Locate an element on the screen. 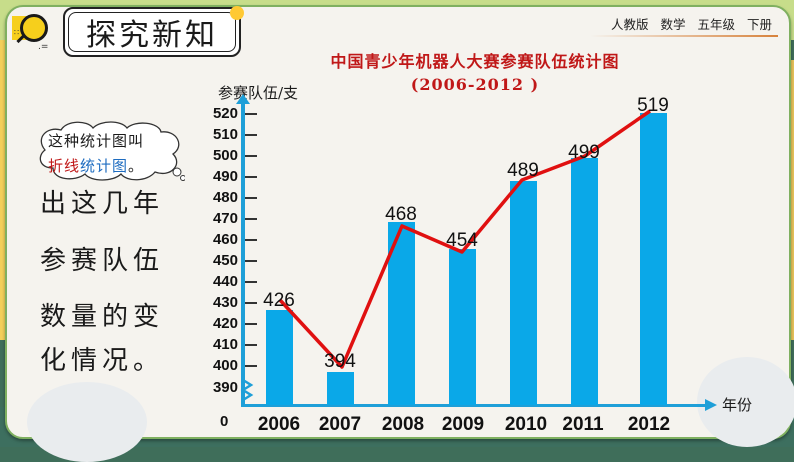 The image size is (794, 462). header-divider is located at coordinates (684, 36).